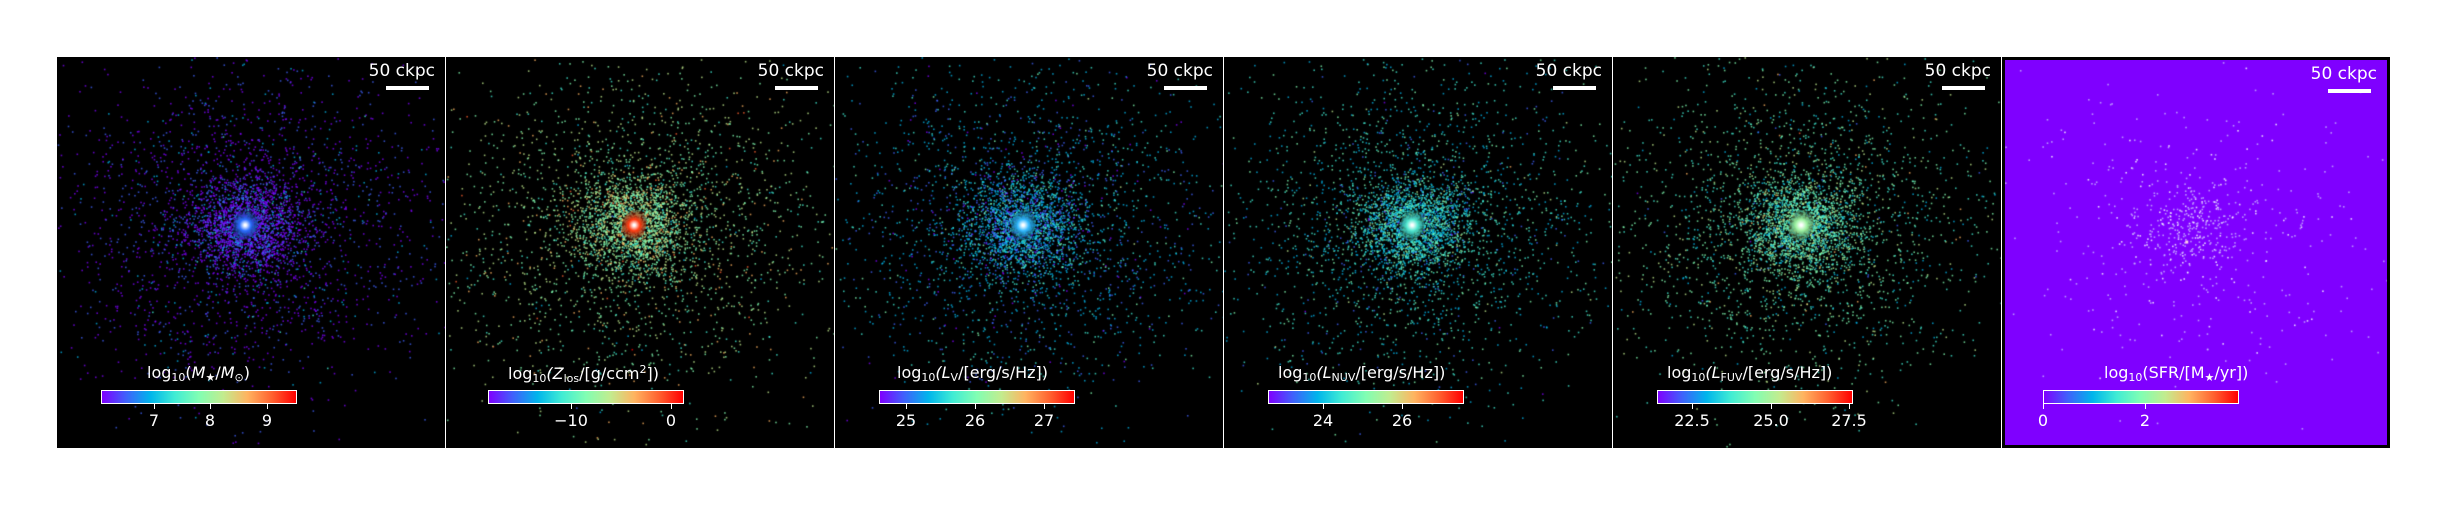 The width and height of the screenshot is (2444, 507). Describe the element at coordinates (1044, 420) in the screenshot. I see `colorbar-tick-label: 27` at that location.